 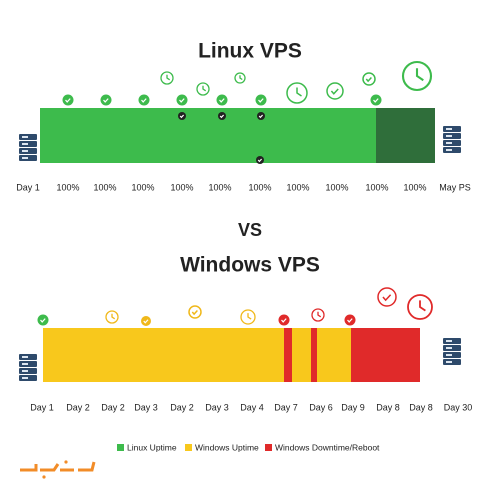 What do you see at coordinates (286, 407) in the screenshot?
I see `axis-label: Day 7` at bounding box center [286, 407].